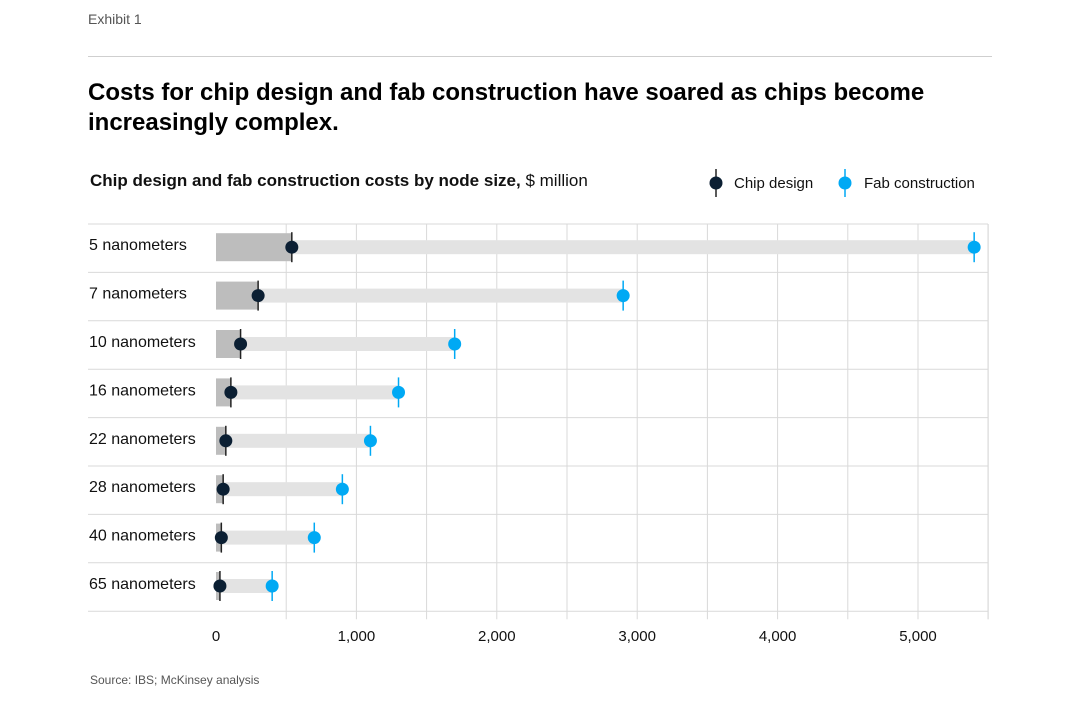 The width and height of the screenshot is (1080, 705). I want to click on x-tick-label: 0, so click(216, 636).